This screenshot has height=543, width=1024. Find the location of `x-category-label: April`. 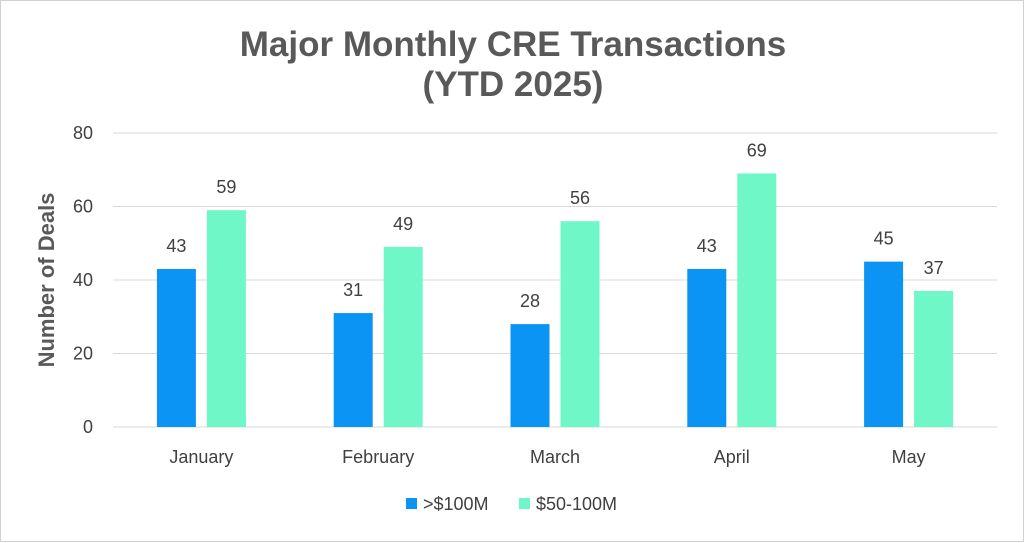

x-category-label: April is located at coordinates (732, 457).